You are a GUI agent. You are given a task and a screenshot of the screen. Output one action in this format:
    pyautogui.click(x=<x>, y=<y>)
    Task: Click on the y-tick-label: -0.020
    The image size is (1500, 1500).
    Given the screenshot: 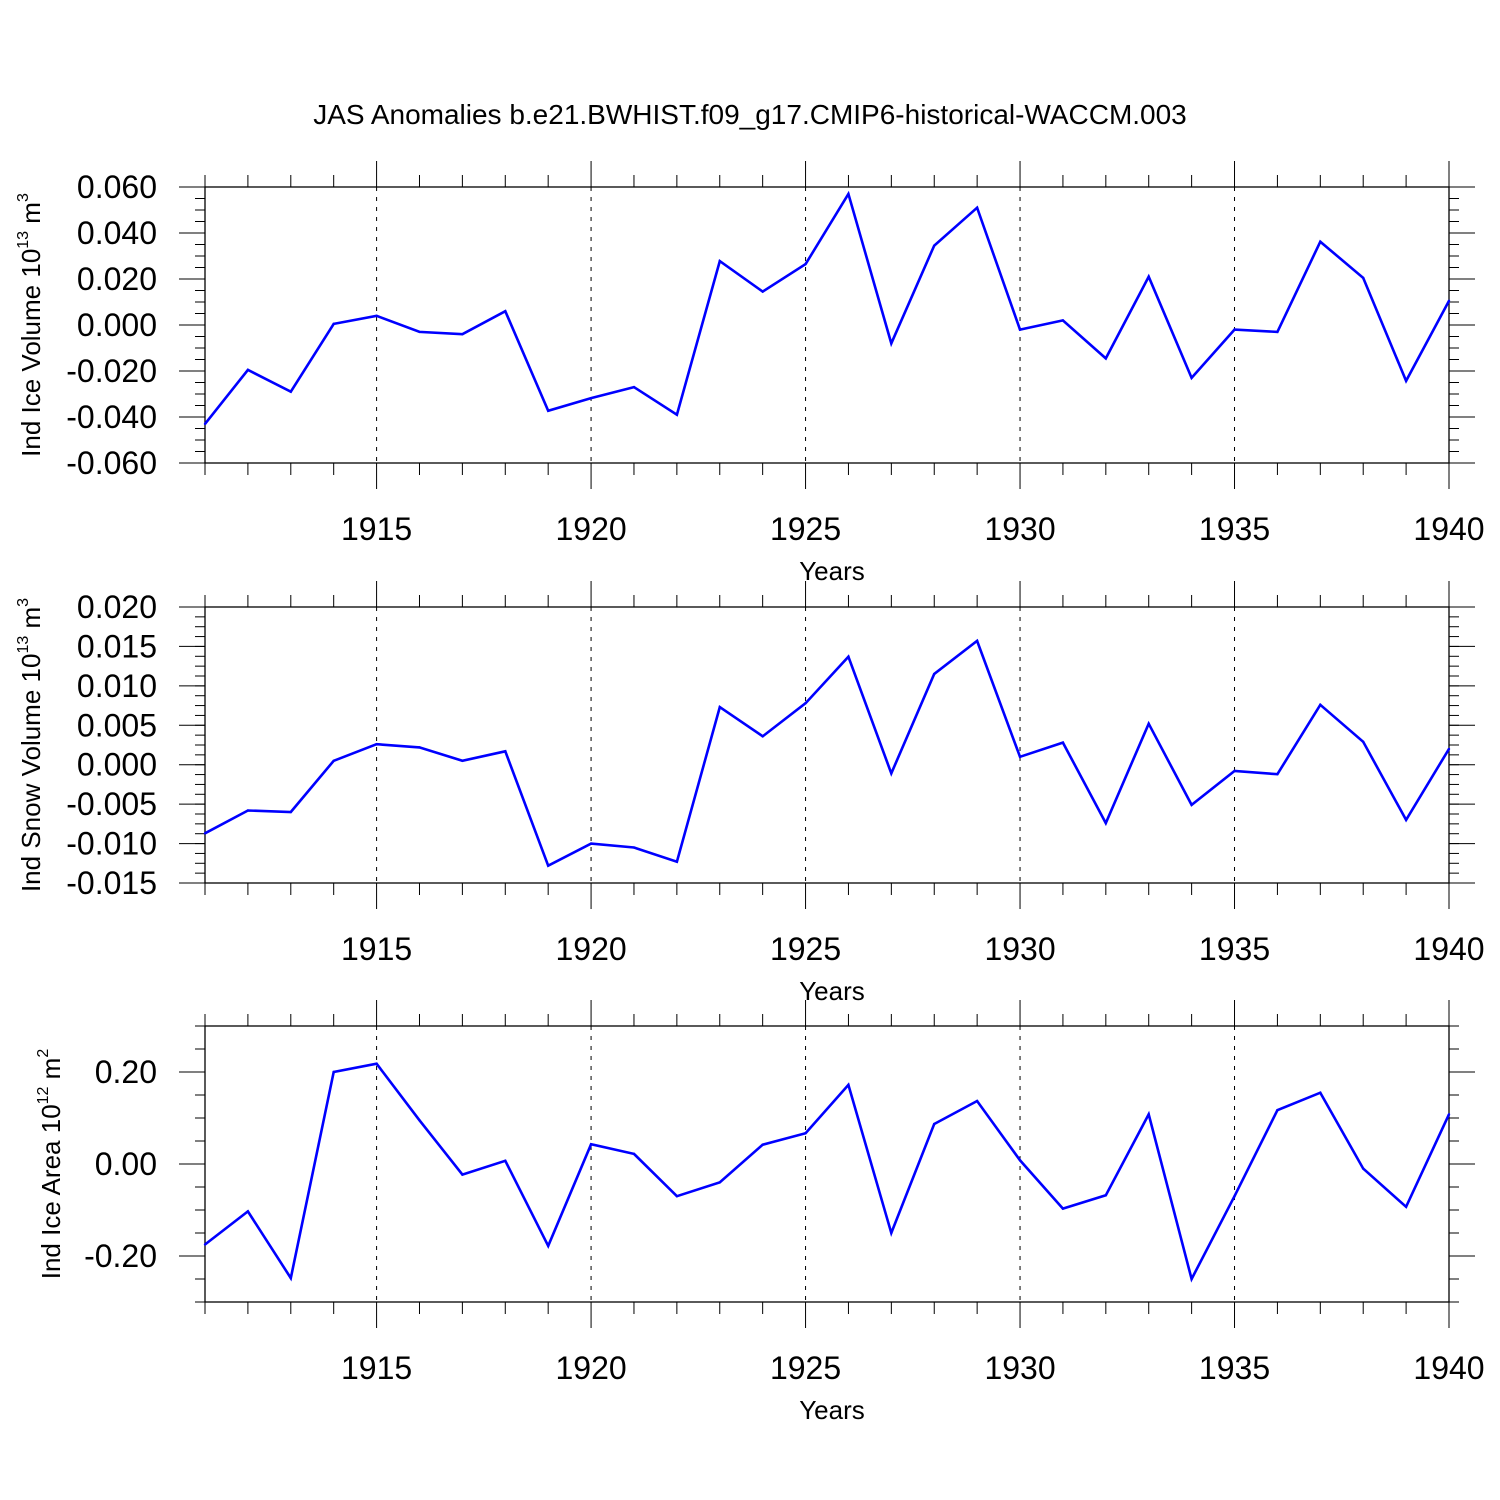 What is the action you would take?
    pyautogui.click(x=111, y=371)
    